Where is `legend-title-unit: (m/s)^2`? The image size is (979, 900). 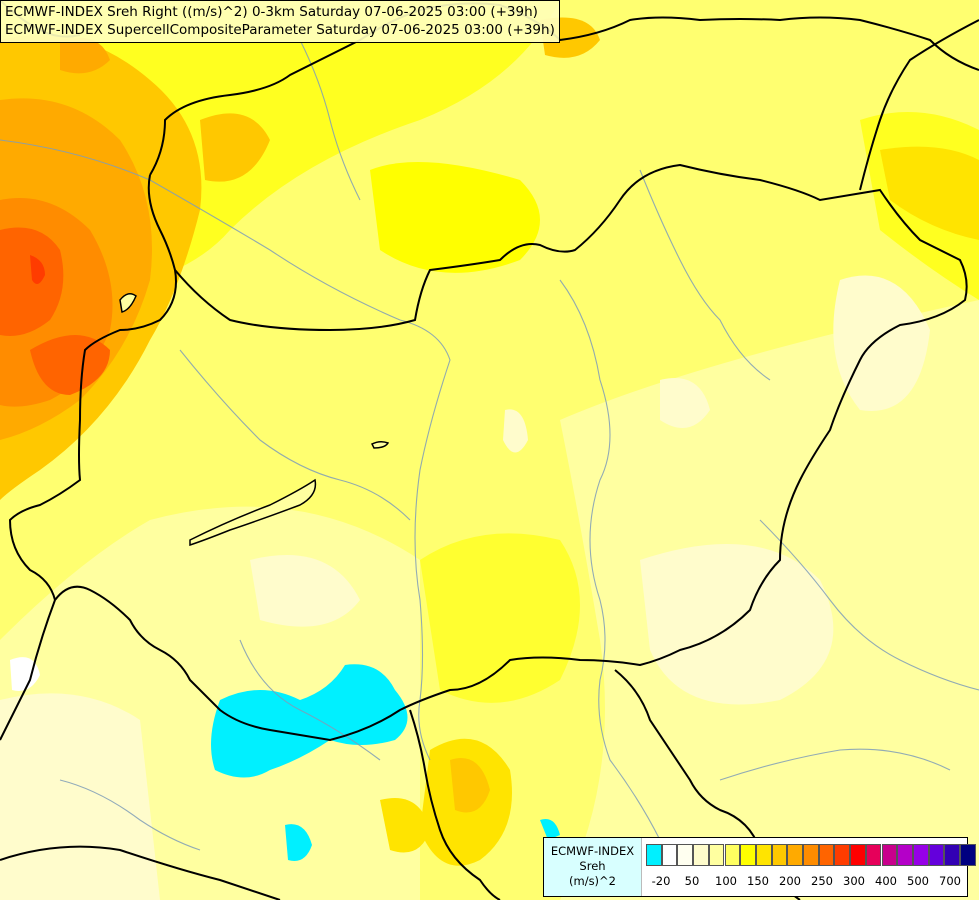
legend-title-unit: (m/s)^2 is located at coordinates (592, 881).